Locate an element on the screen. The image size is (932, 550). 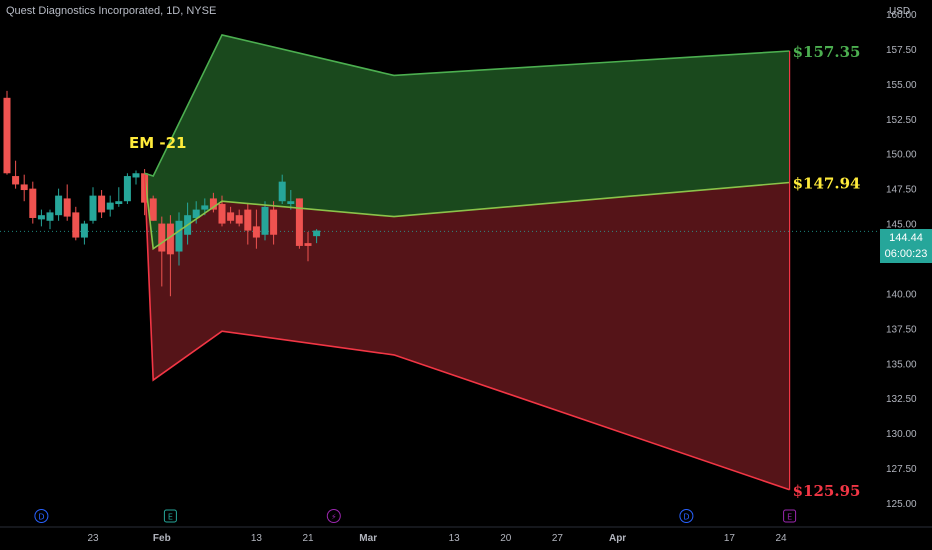
y-tick-label: 152.50 is located at coordinates (901, 120).